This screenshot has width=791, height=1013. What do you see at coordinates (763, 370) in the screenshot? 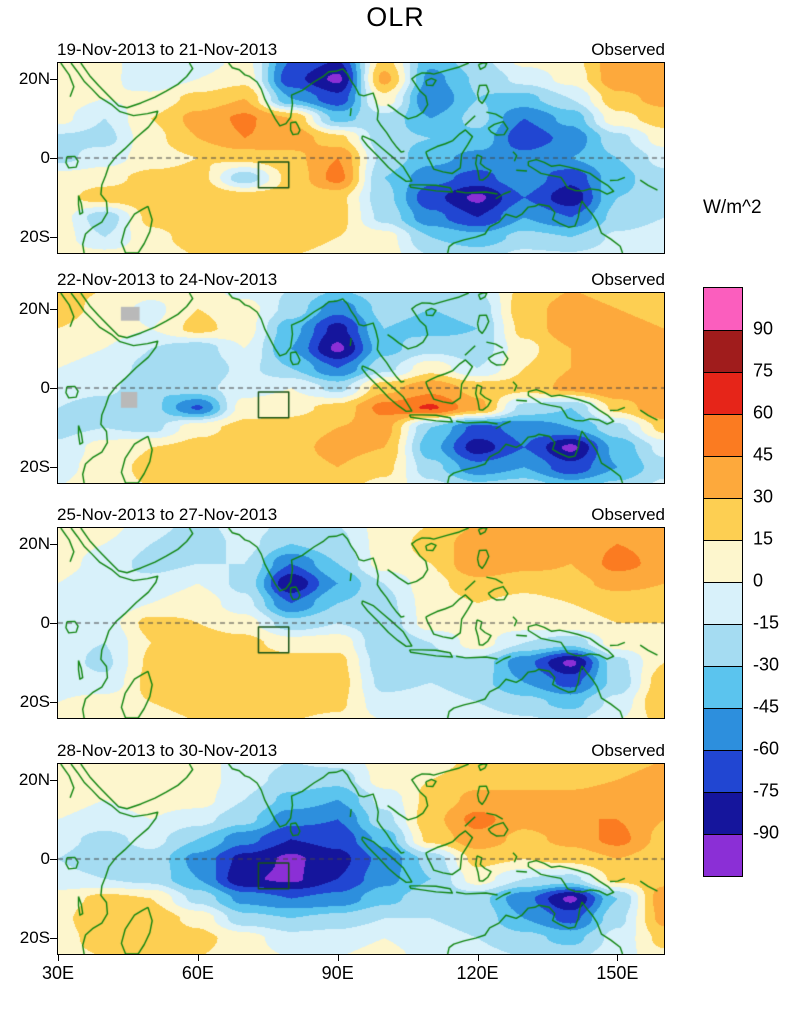
I see `colorbar-tick-label: 75` at bounding box center [763, 370].